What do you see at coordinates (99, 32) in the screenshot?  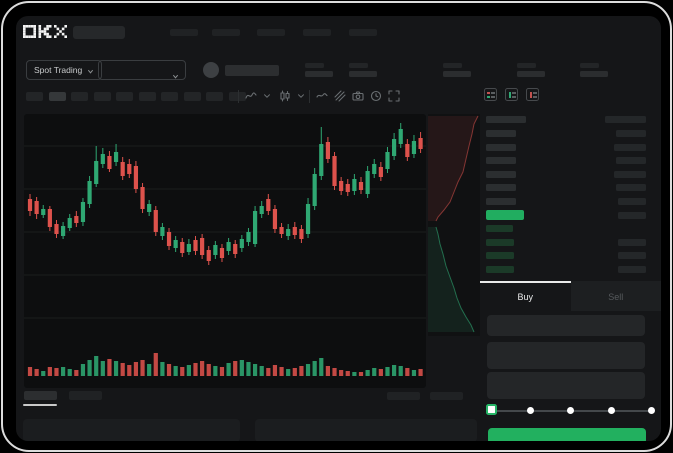 I see `search-input` at bounding box center [99, 32].